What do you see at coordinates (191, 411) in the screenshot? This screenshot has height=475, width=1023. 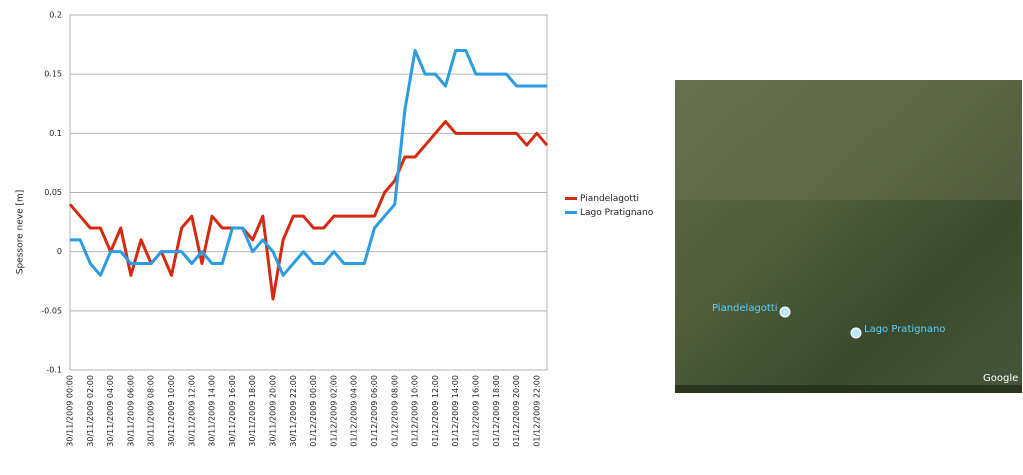 I see `x-tick-label: 30/11/2009 12:00` at bounding box center [191, 411].